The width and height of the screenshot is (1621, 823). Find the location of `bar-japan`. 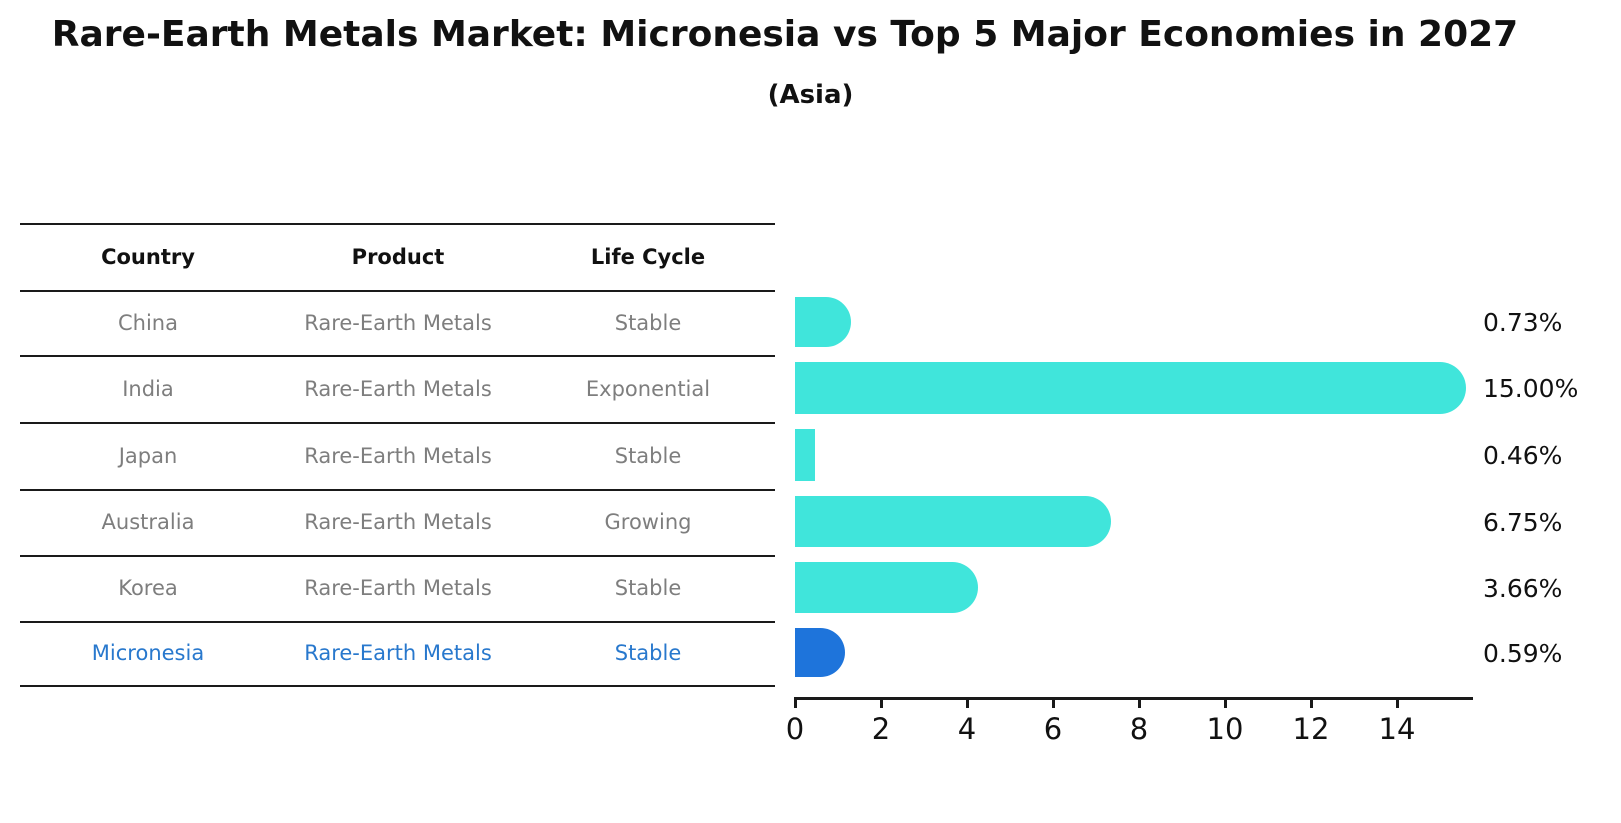

bar-japan is located at coordinates (805, 455).